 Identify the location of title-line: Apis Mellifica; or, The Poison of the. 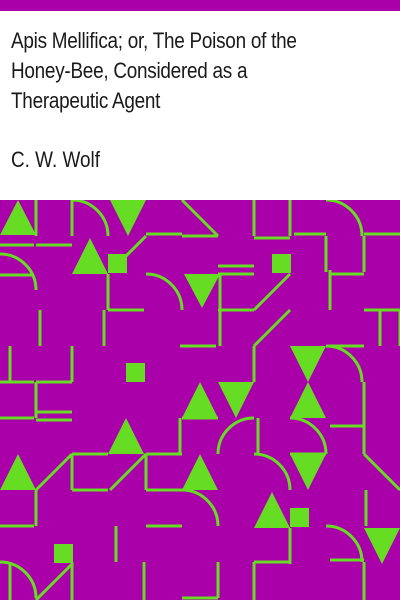
(154, 40).